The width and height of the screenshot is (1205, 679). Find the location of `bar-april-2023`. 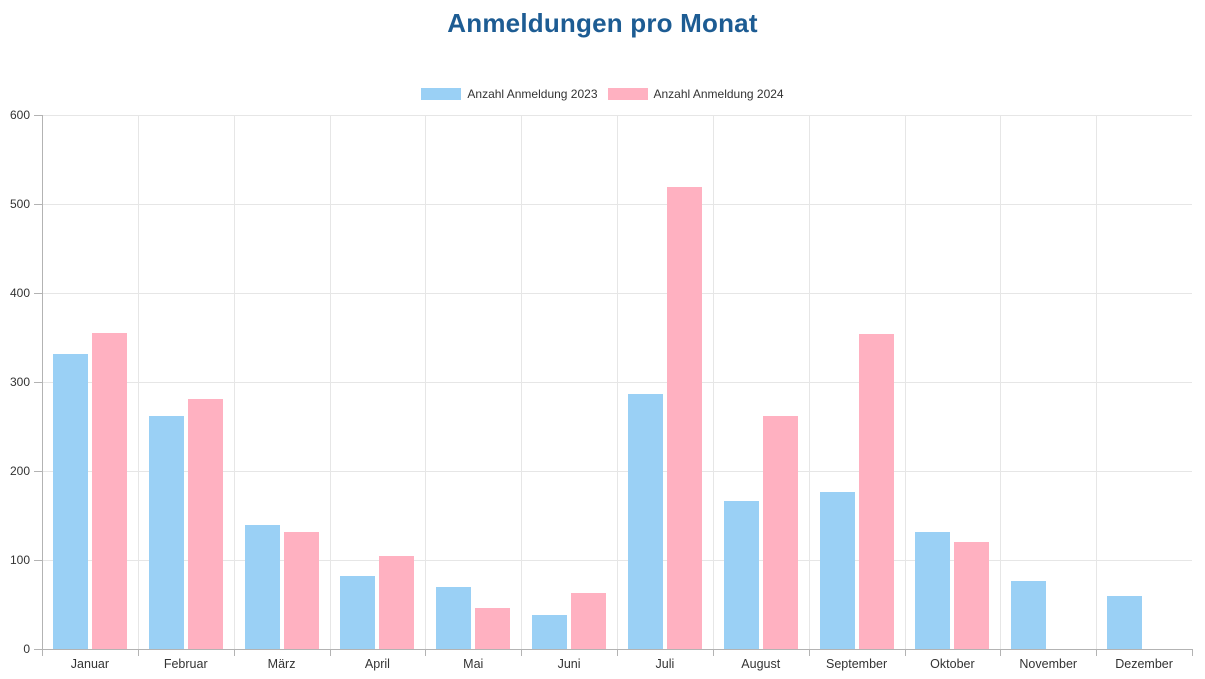

bar-april-2023 is located at coordinates (357, 612).